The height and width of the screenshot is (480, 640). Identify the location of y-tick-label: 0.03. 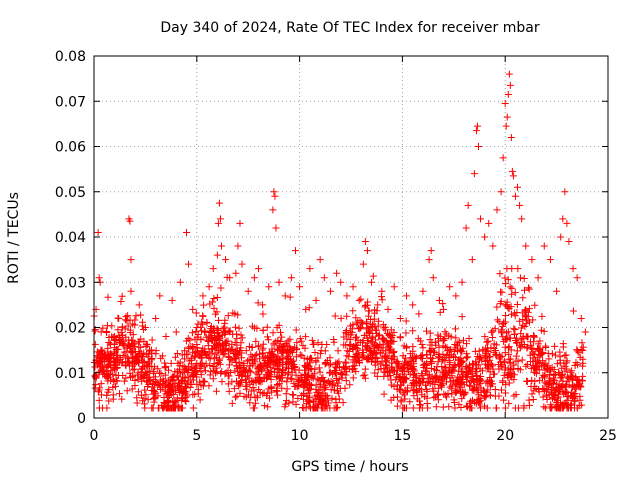
(70, 283).